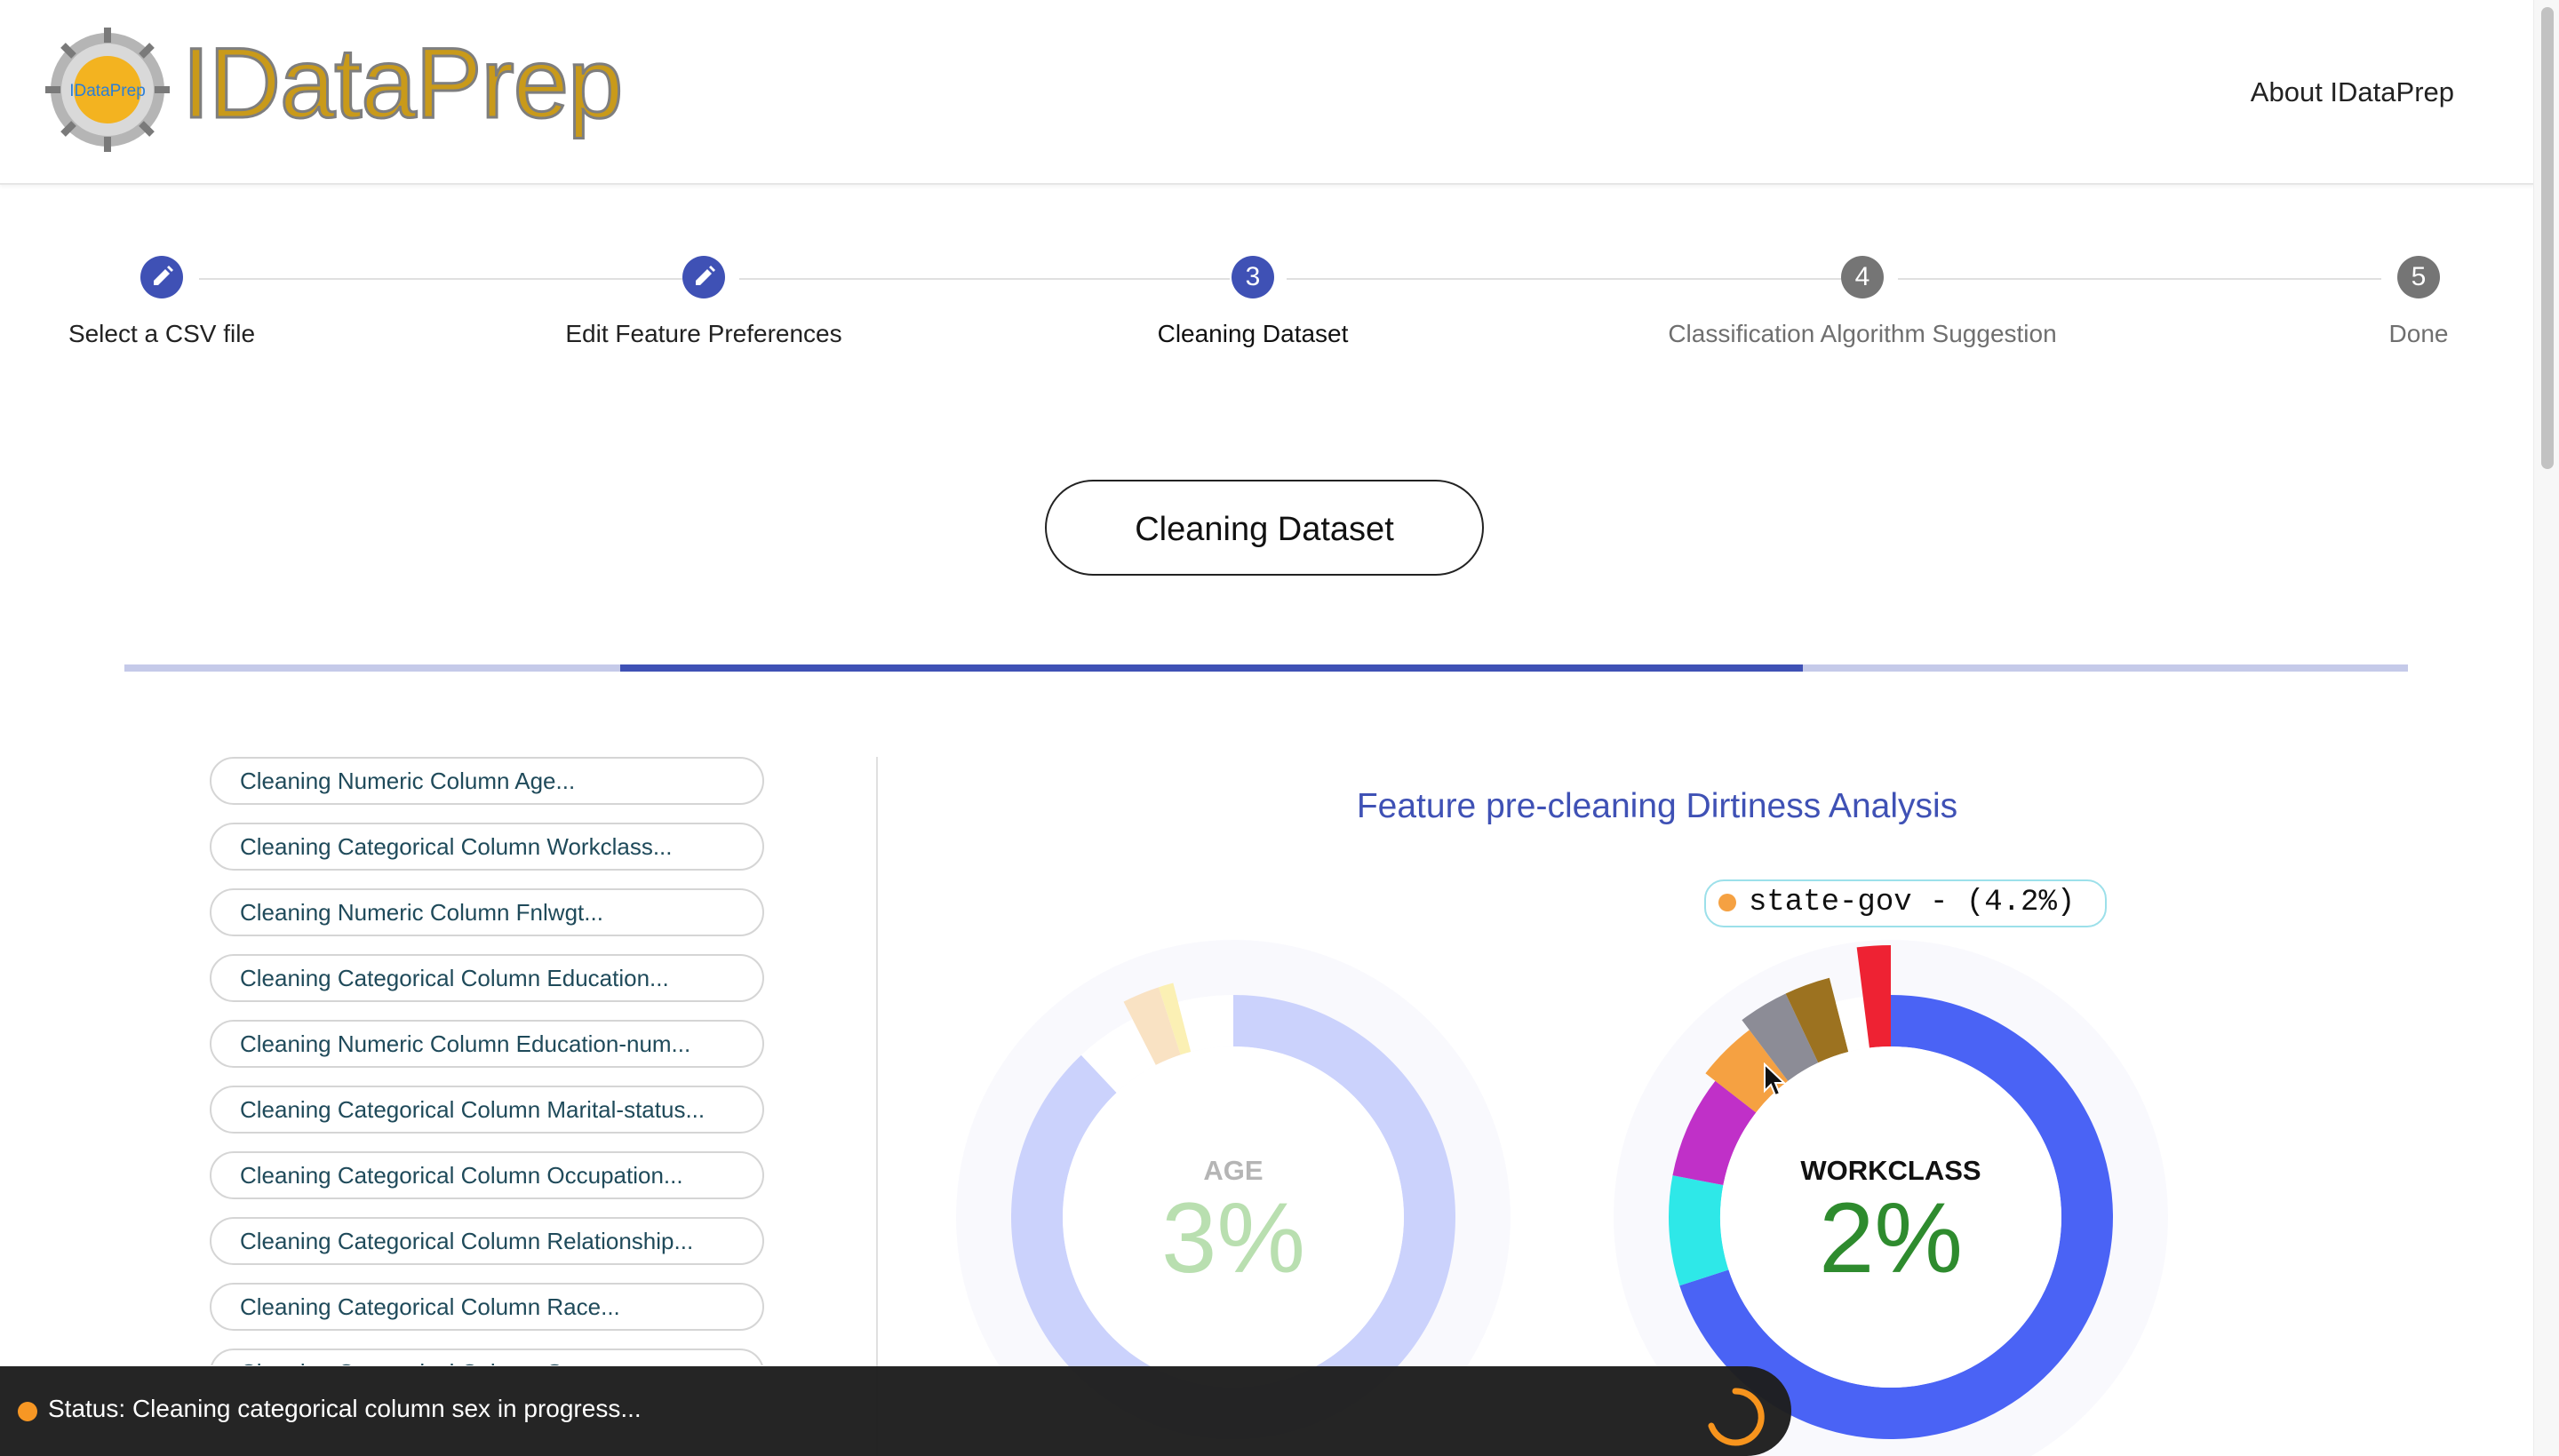 This screenshot has width=2559, height=1456. I want to click on divider, so click(877, 1106).